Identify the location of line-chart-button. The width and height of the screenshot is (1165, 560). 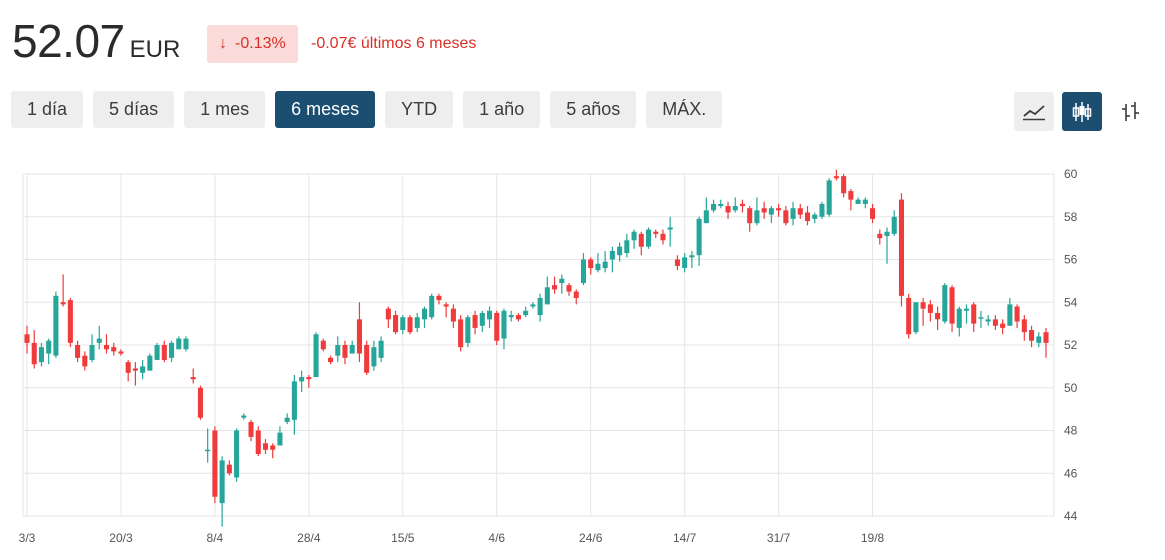
(1034, 111).